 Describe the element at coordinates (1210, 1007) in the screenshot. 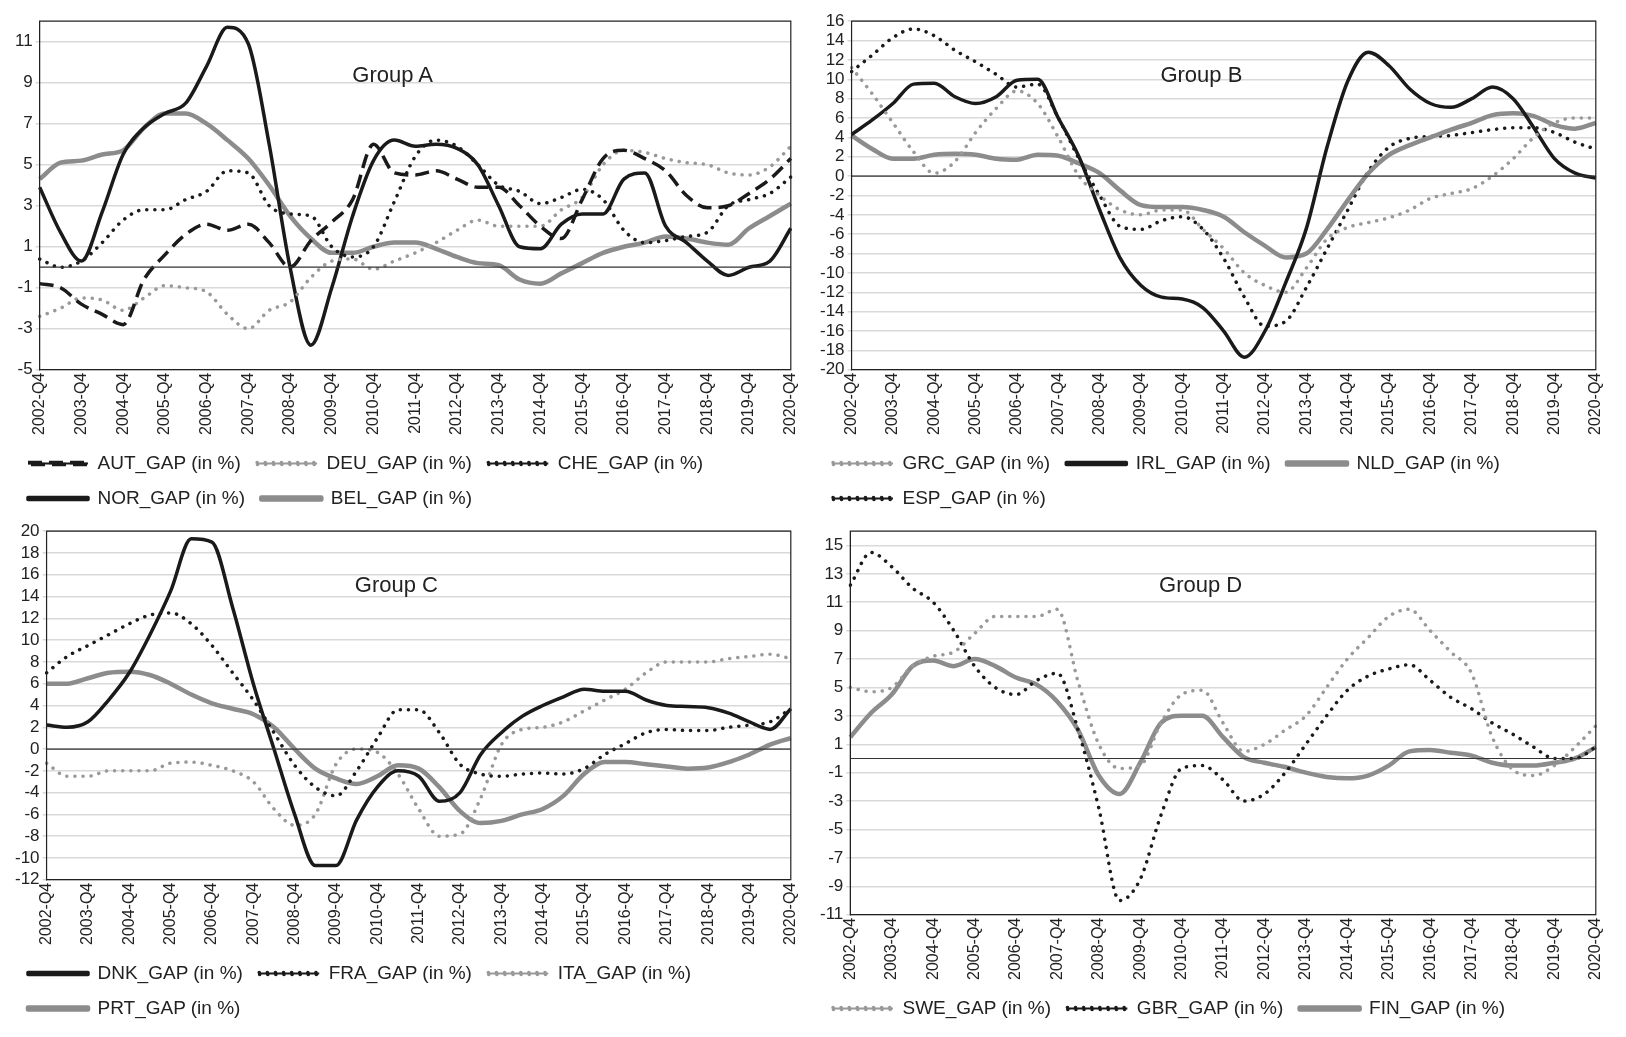

I see `legend-label: GBR_GAP (in %)` at that location.